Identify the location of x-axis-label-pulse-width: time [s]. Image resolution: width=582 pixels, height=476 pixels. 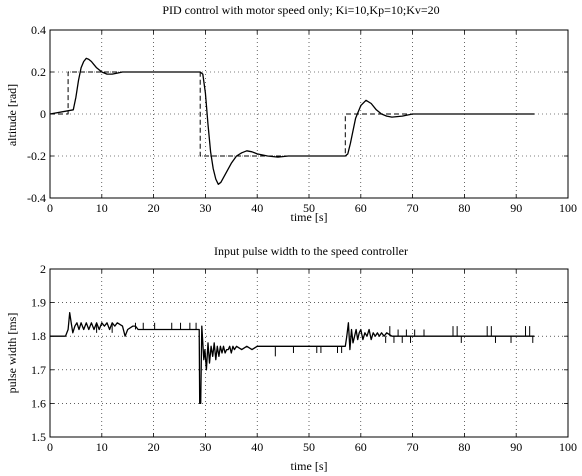
(309, 466).